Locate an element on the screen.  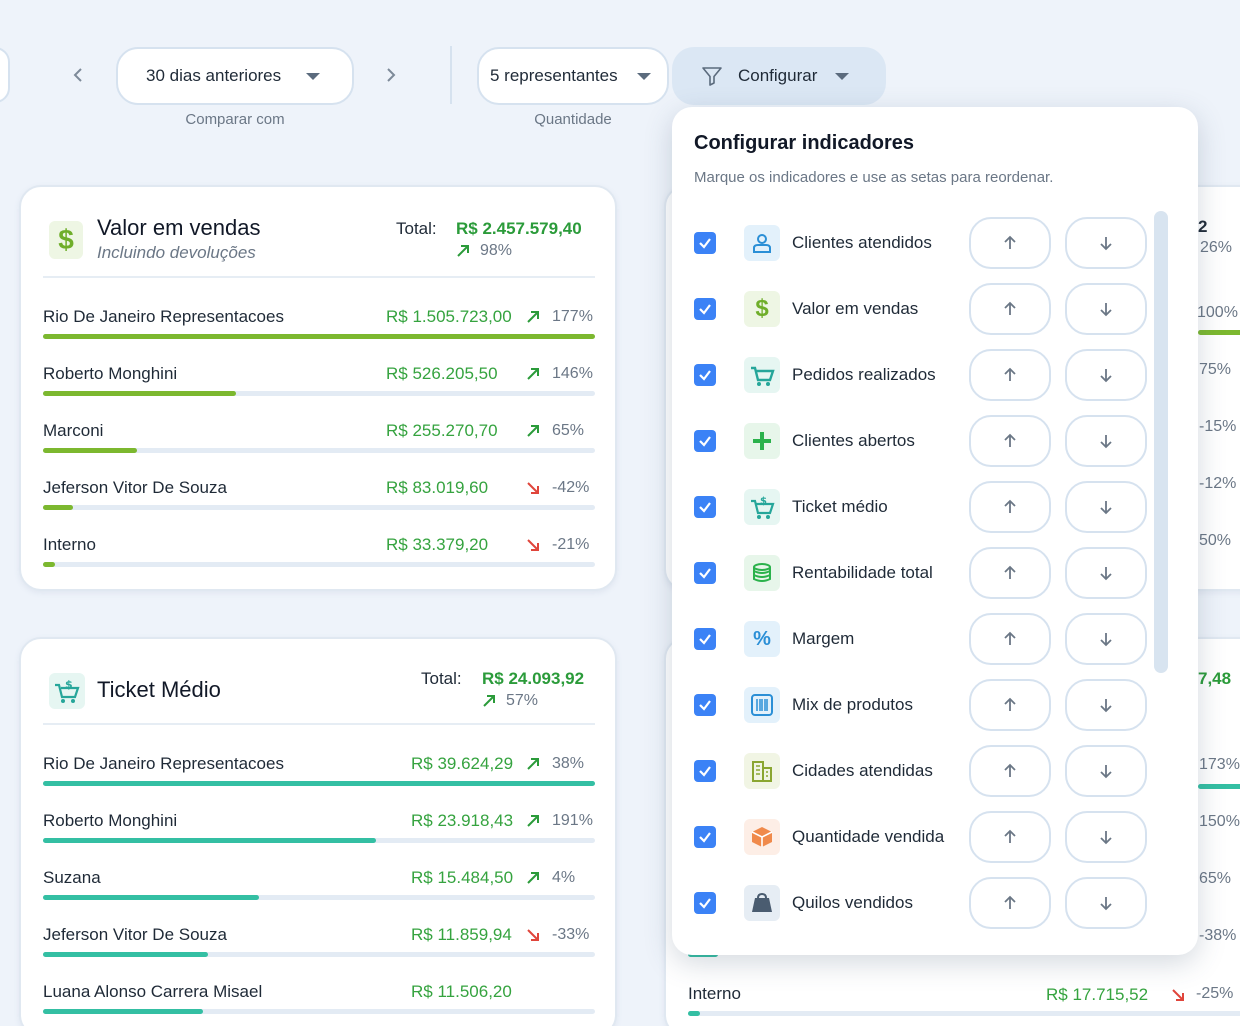
cart-dollar-icon: $ is located at coordinates (67, 691).